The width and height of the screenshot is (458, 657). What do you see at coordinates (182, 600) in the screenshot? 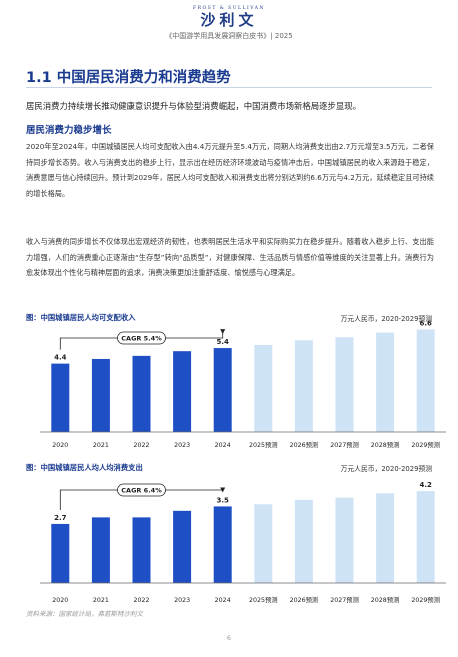
I see `chart-2-tick-label-3: 2023` at bounding box center [182, 600].